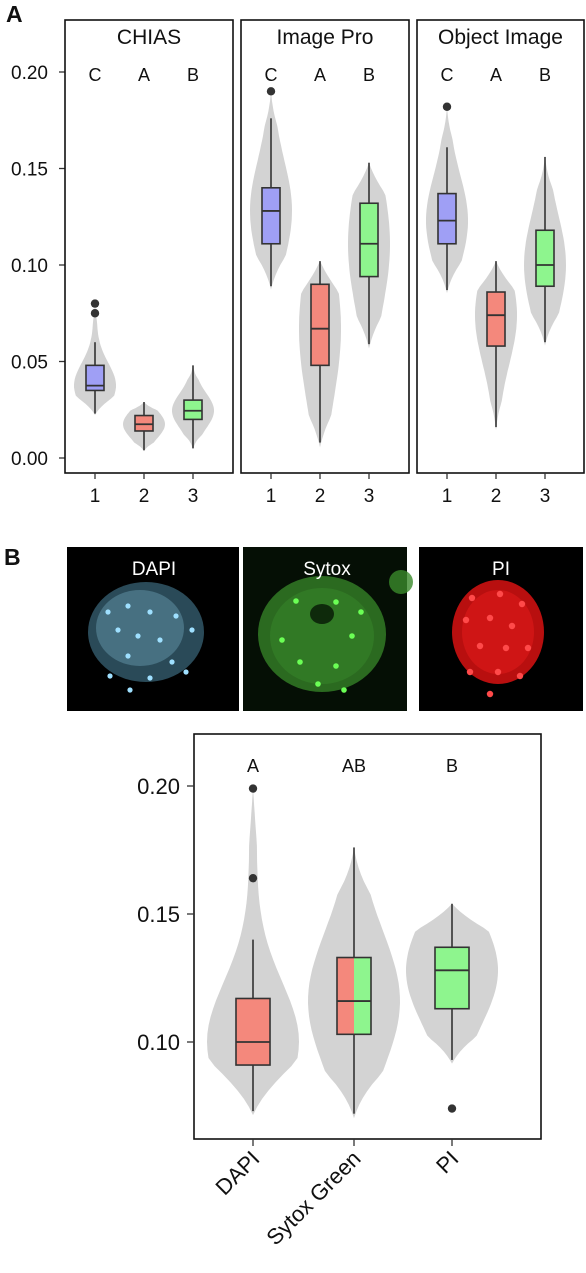 This screenshot has height=1273, width=586. What do you see at coordinates (154, 569) in the screenshot?
I see `micrograph-label-dapi: DAPI` at bounding box center [154, 569].